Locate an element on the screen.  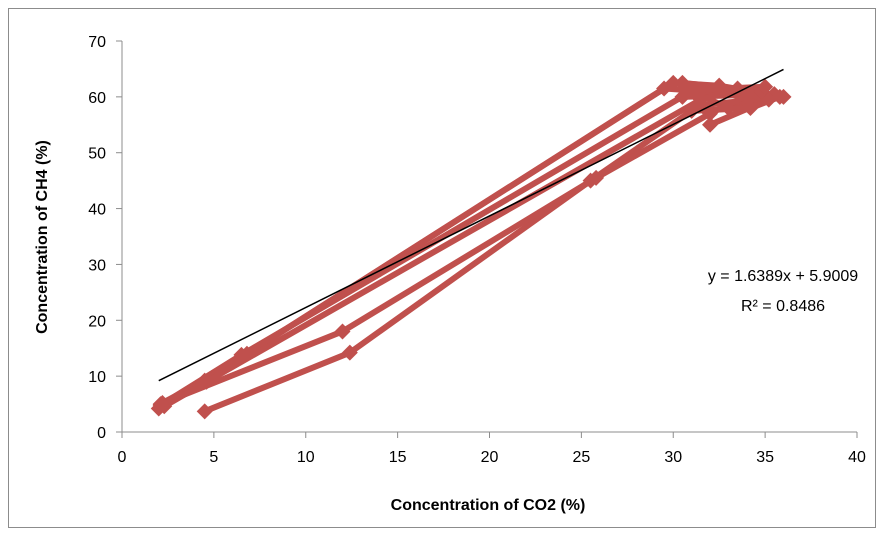
x-tick-label: 40 is located at coordinates (857, 457).